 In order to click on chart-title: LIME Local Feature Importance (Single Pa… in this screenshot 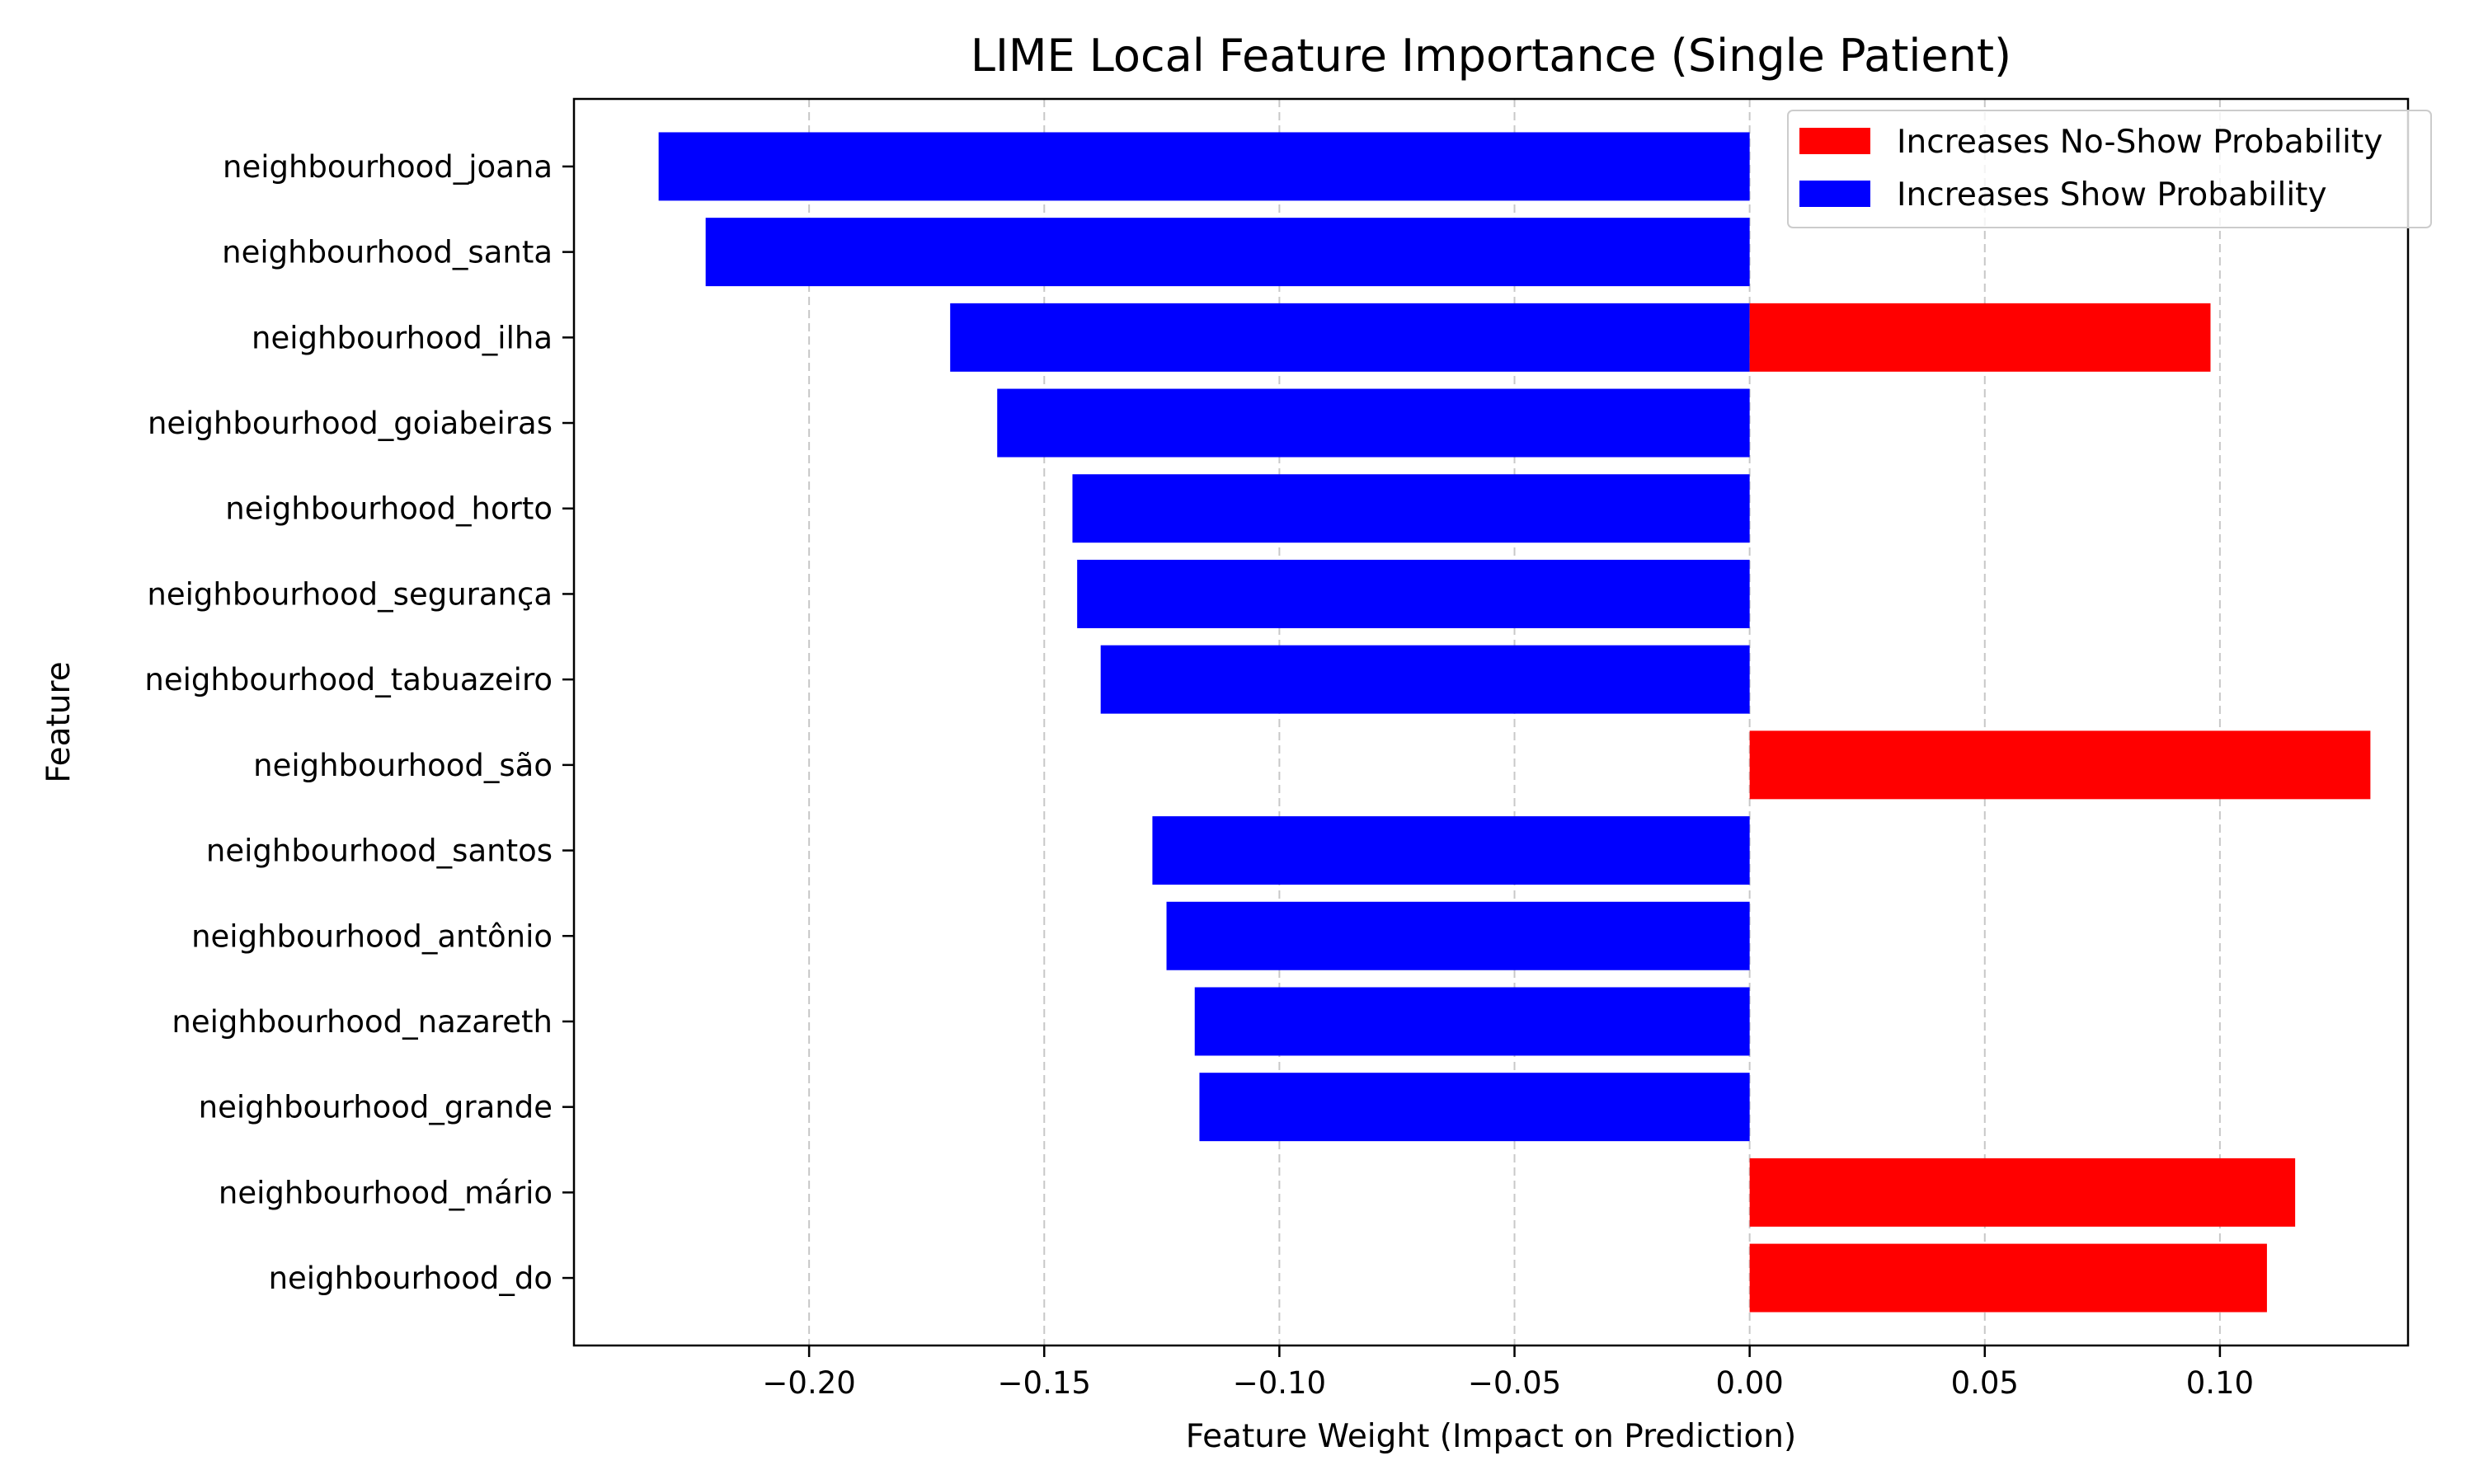, I will do `click(1491, 56)`.